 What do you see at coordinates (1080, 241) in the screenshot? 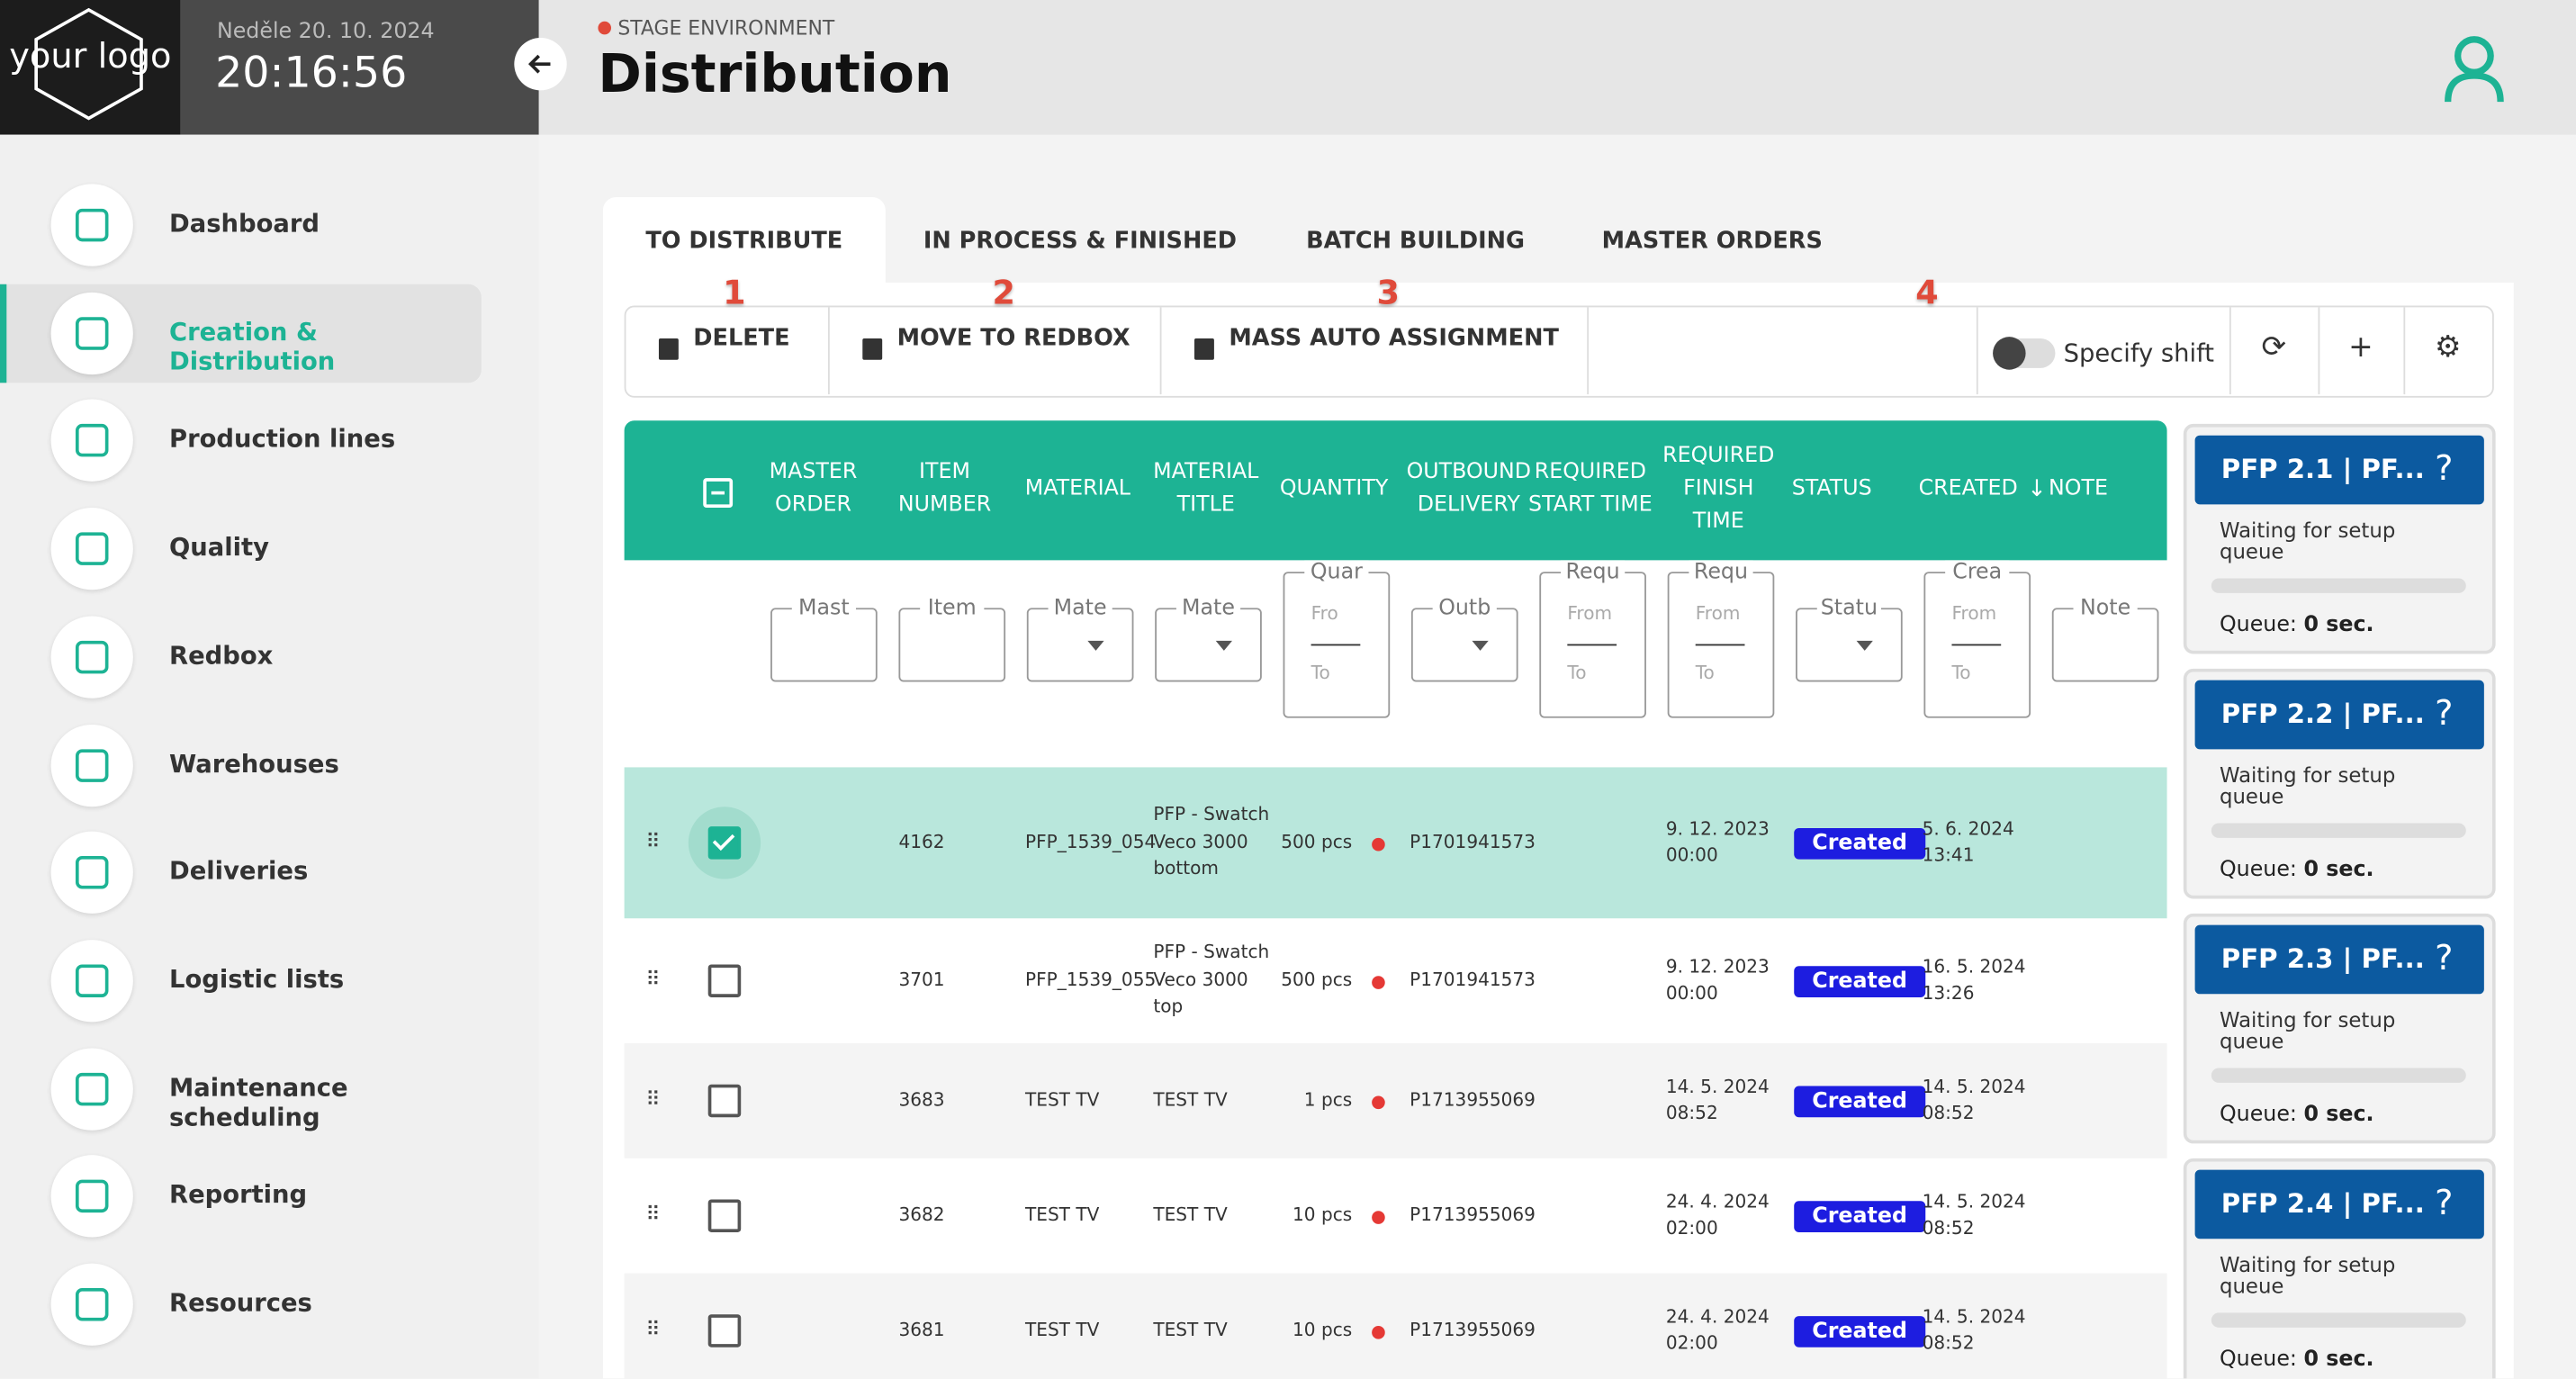
I see `tab: IN PROCESS & FINISHED` at bounding box center [1080, 241].